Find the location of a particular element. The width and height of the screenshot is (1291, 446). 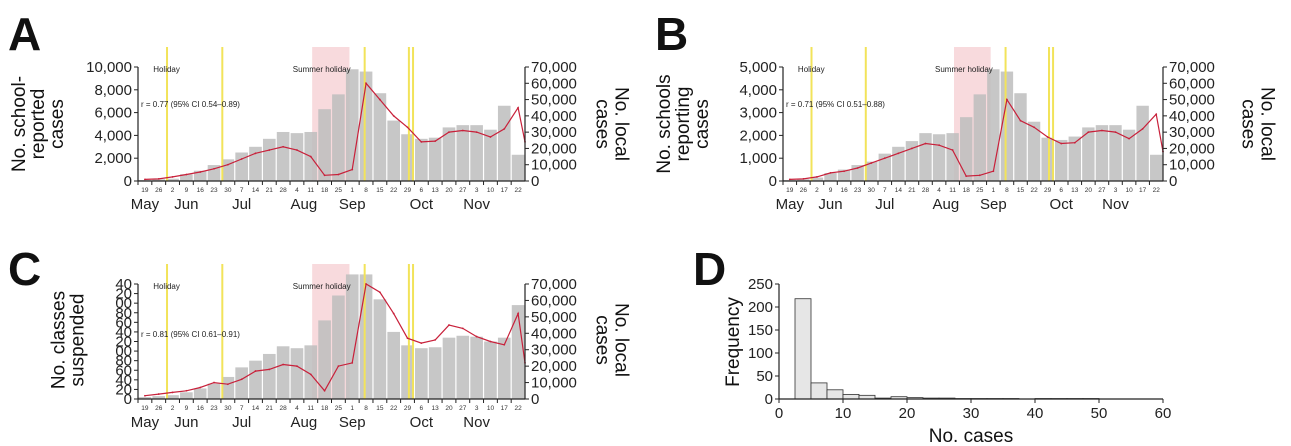

left-axis-label-line: cases is located at coordinates (702, 124).